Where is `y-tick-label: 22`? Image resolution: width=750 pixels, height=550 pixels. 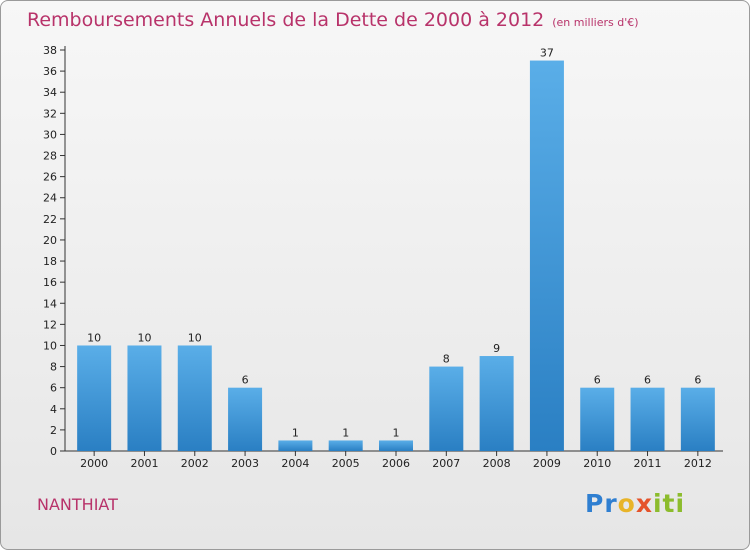
y-tick-label: 22 is located at coordinates (50, 219).